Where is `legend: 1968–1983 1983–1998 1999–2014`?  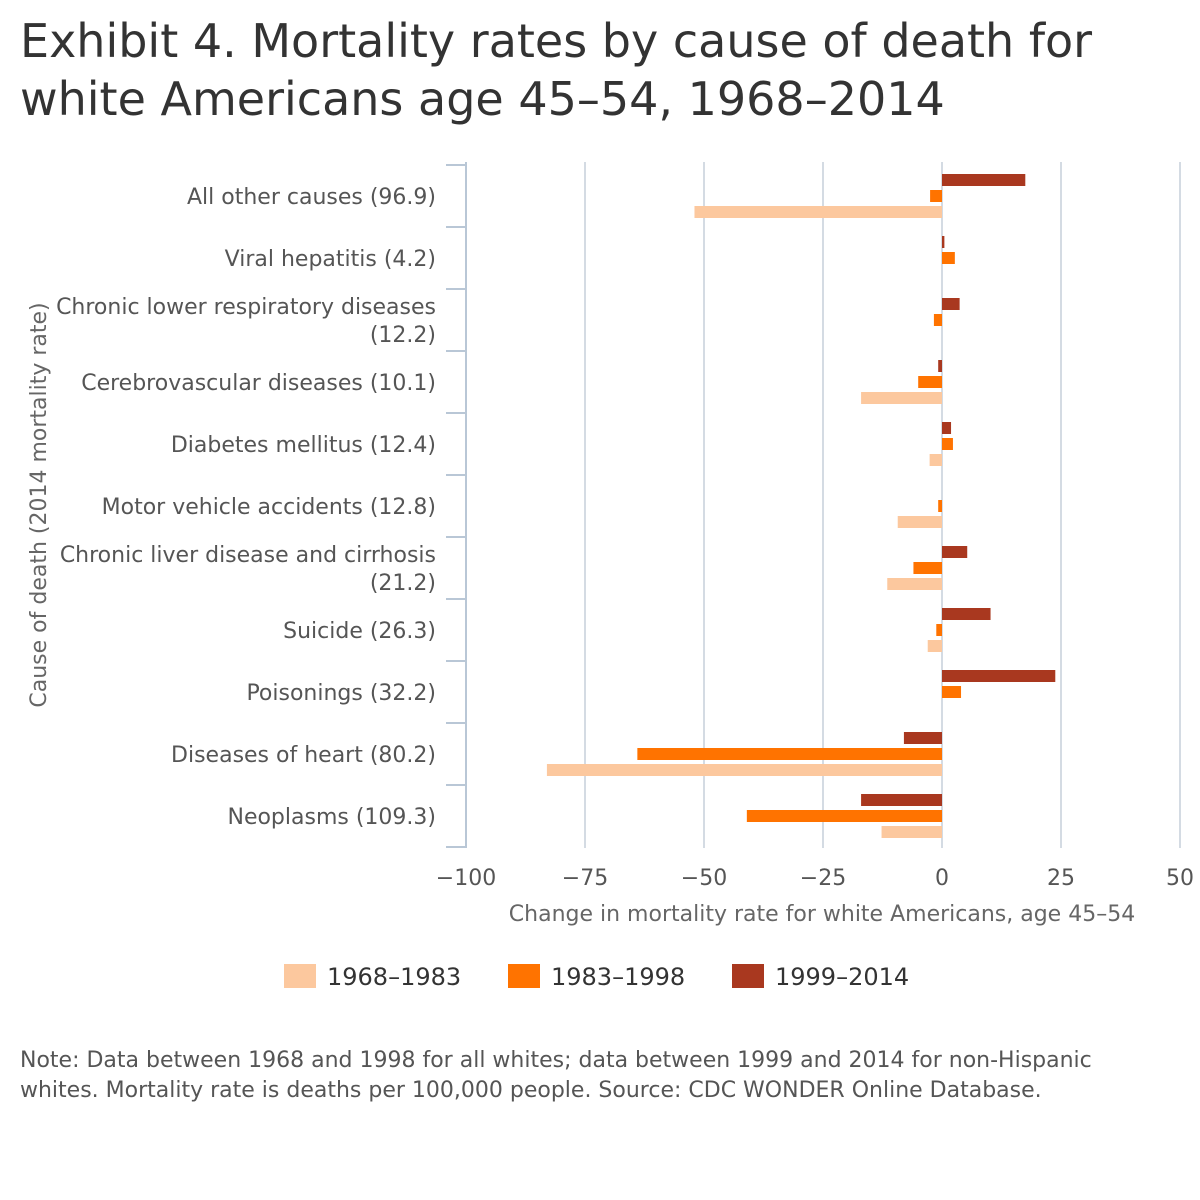
legend: 1968–1983 1983–1998 1999–2014 is located at coordinates (596, 977).